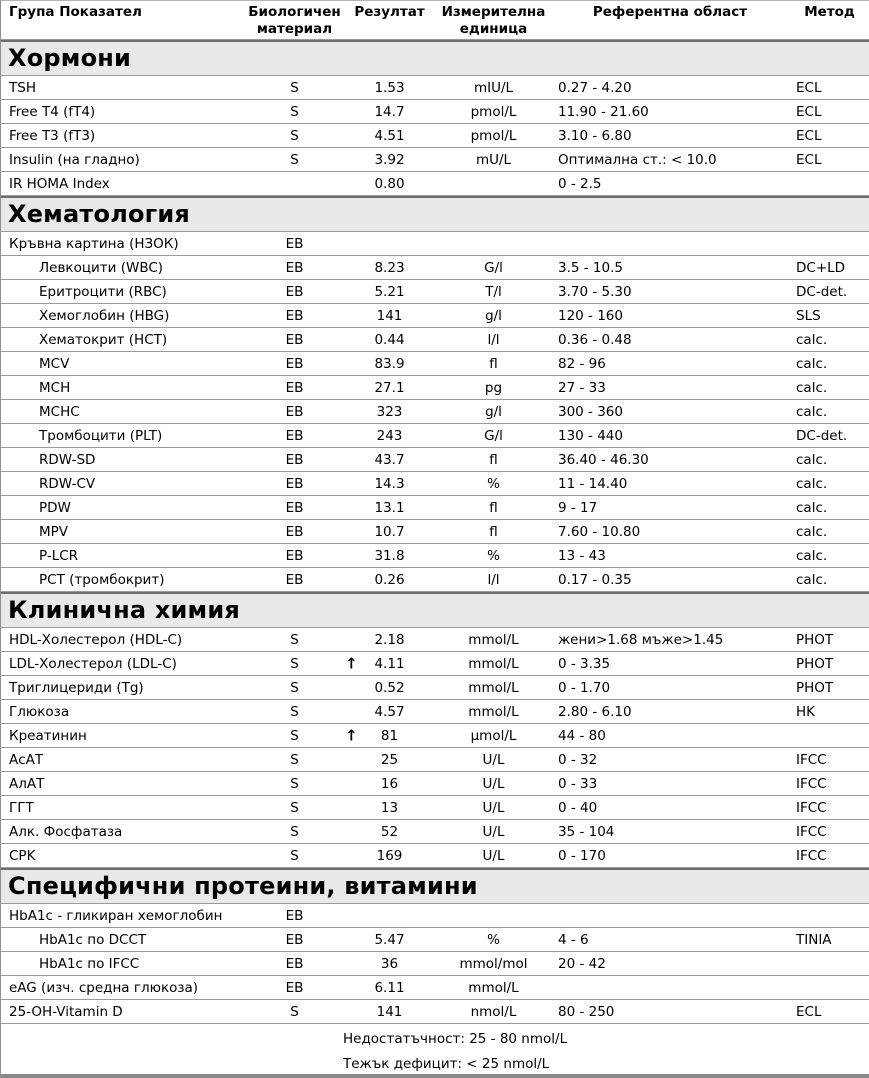 The width and height of the screenshot is (869, 1078). I want to click on section-title: Специфични протеини, витамини, so click(243, 886).